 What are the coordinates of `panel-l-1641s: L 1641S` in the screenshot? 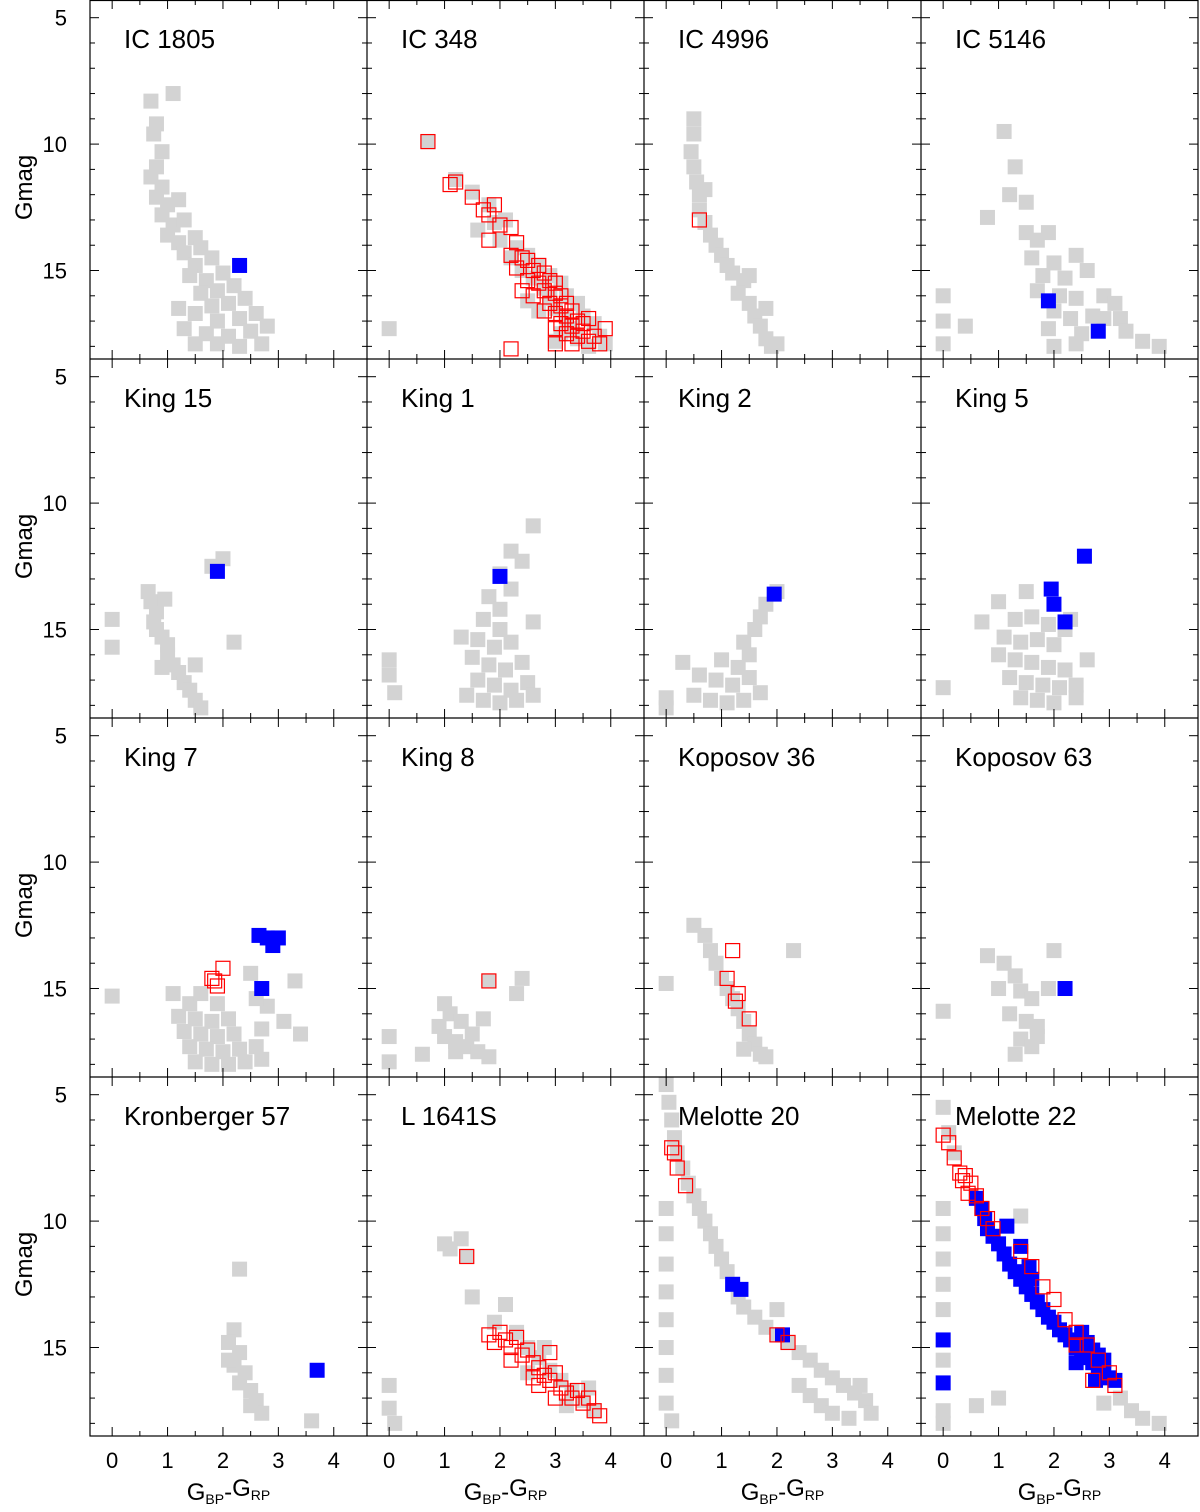 It's located at (494, 1266).